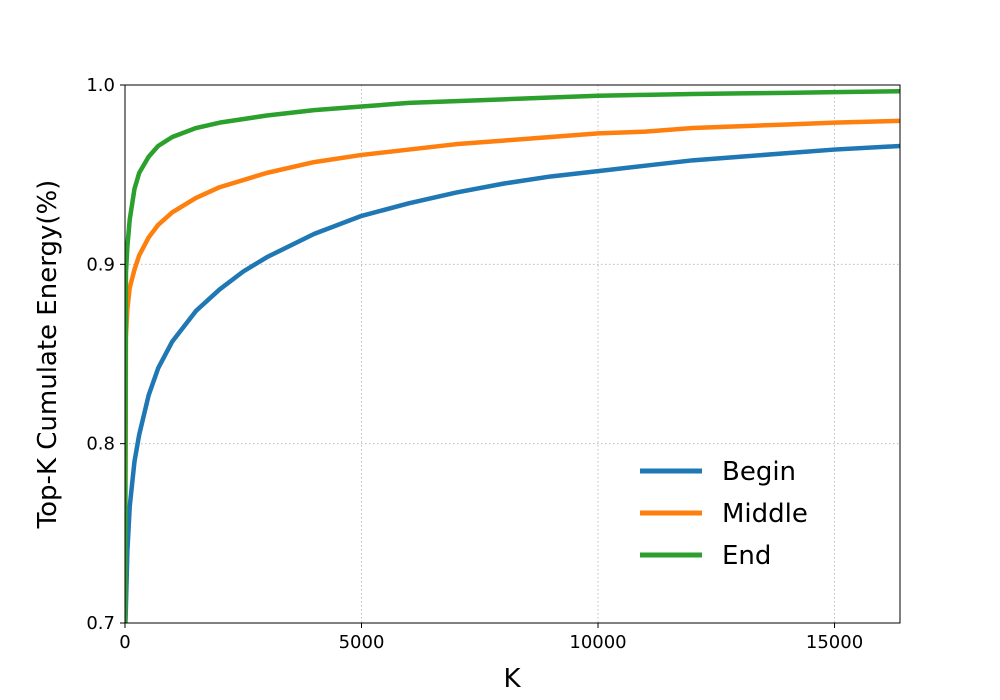 The width and height of the screenshot is (1000, 700). Describe the element at coordinates (48, 355) in the screenshot. I see `y-axis-title: Top-K Cumulate Energy(%)` at that location.